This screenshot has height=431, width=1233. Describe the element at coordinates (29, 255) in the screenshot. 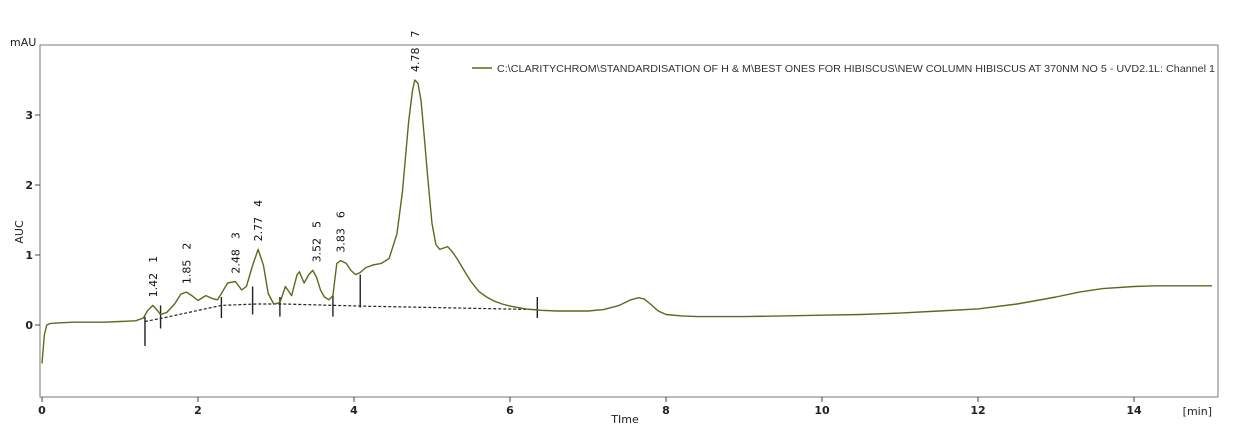

I see `y-tick-label: 1` at that location.